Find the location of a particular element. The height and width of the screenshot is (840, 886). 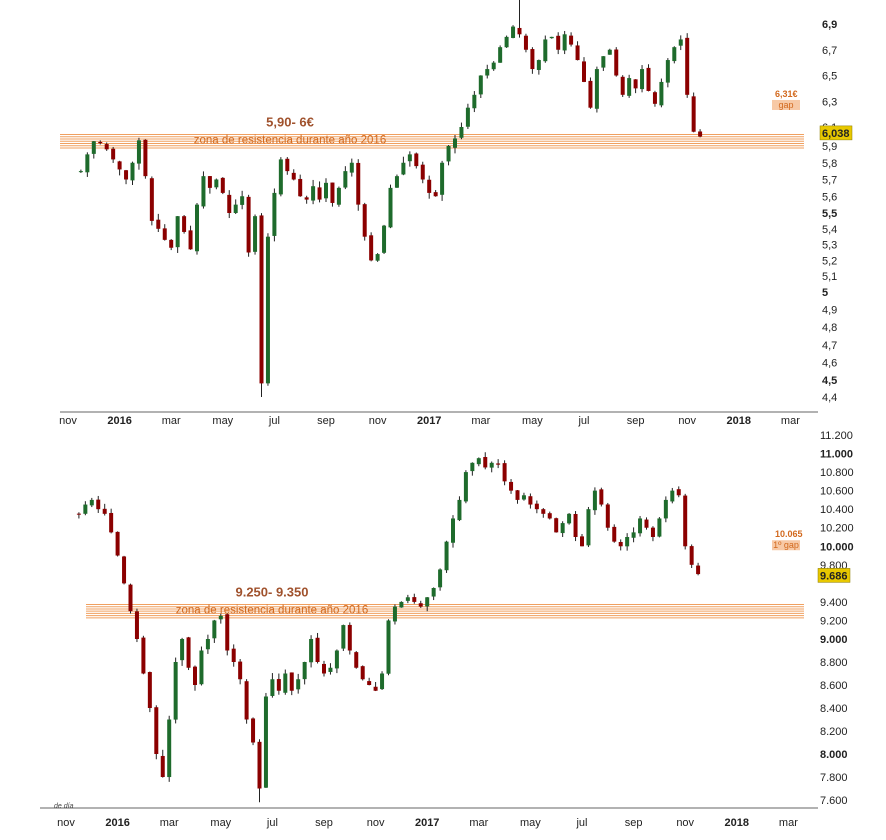

y-tick-label: 8.200 is located at coordinates (834, 732).